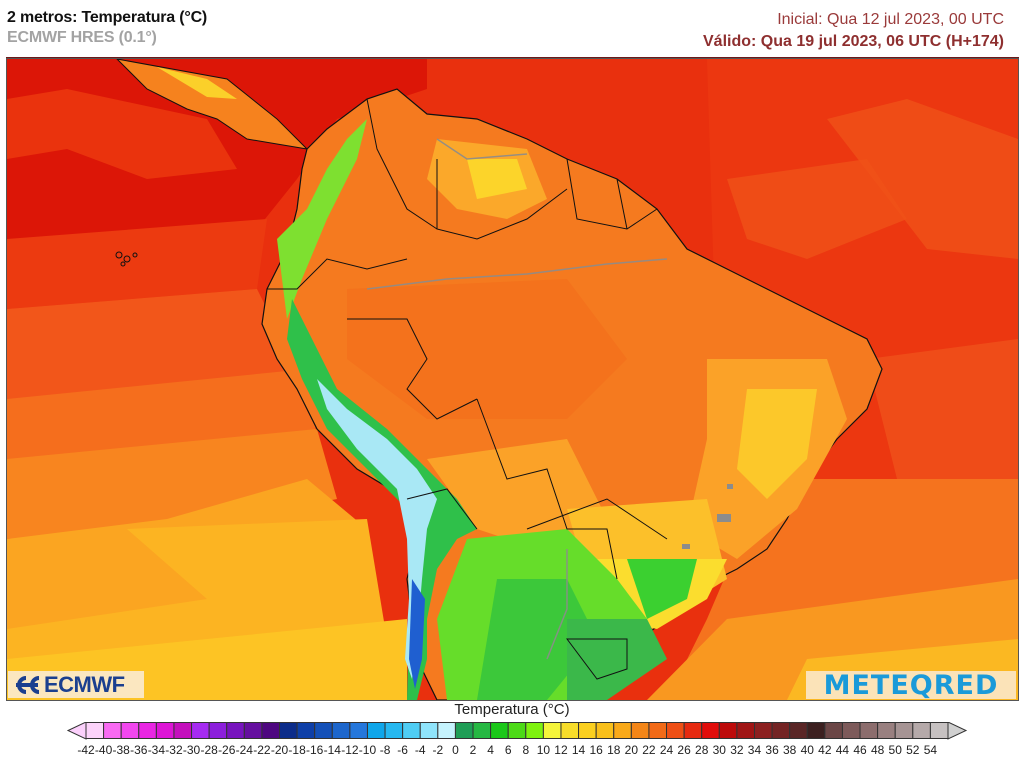 The width and height of the screenshot is (1024, 760). What do you see at coordinates (385, 750) in the screenshot?
I see `scale-label: -8` at bounding box center [385, 750].